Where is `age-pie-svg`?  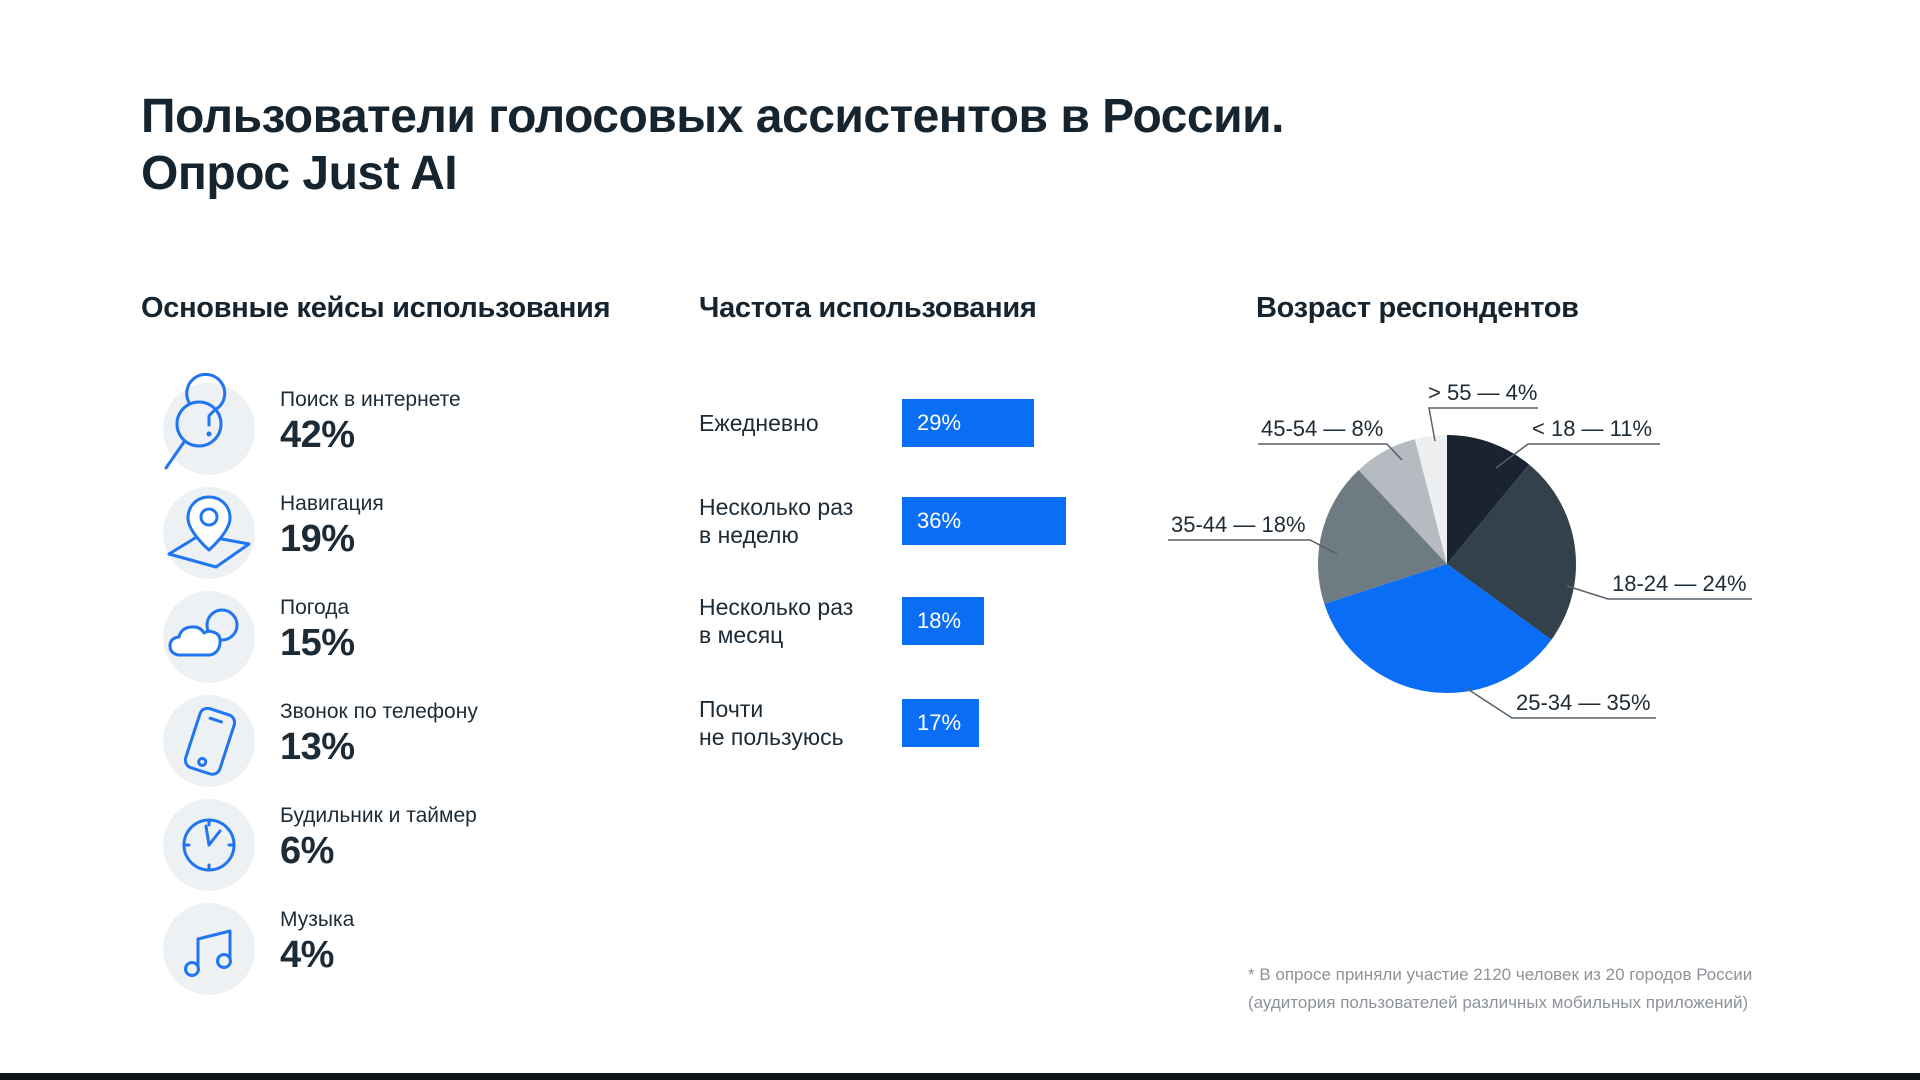
age-pie-svg is located at coordinates (1460, 563).